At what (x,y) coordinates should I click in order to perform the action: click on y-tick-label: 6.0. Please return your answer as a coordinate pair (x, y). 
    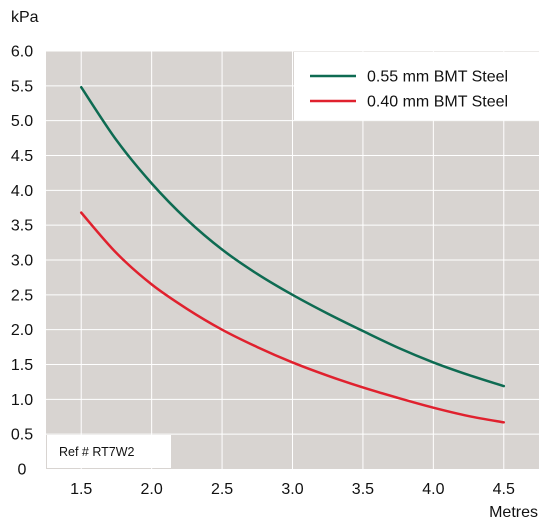
    Looking at the image, I should click on (22, 52).